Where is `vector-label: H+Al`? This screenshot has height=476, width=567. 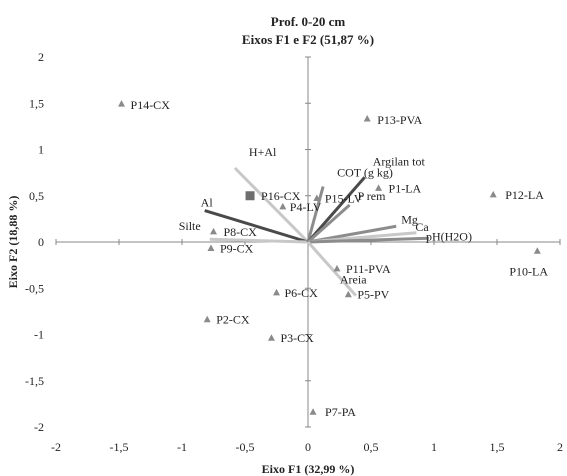
vector-label: H+Al is located at coordinates (263, 152).